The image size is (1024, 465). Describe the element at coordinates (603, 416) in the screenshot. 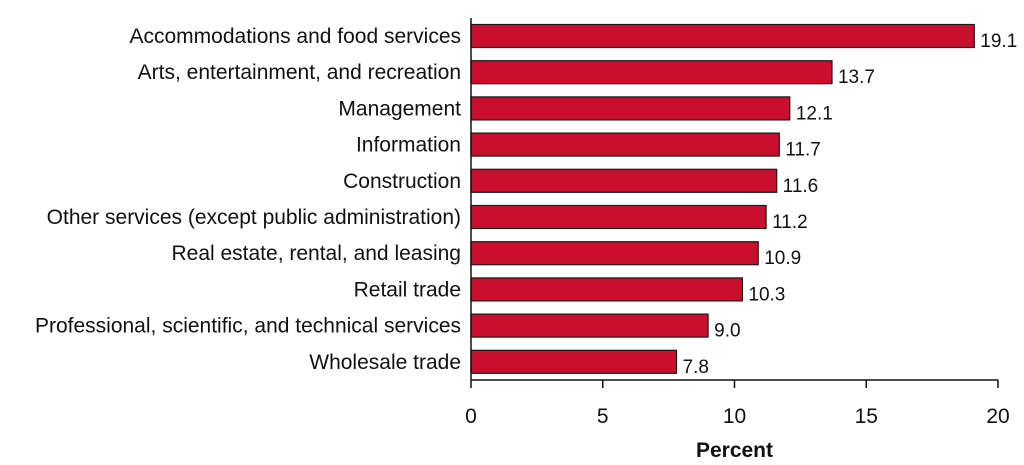

I see `x-tick-label: 5` at that location.